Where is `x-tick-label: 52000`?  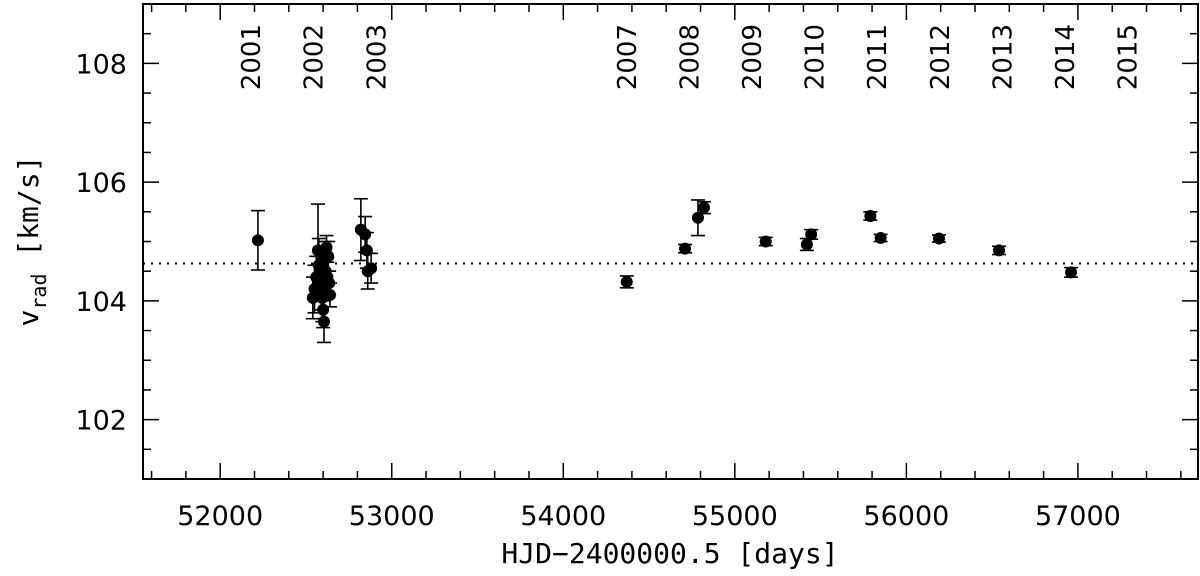
x-tick-label: 52000 is located at coordinates (220, 516).